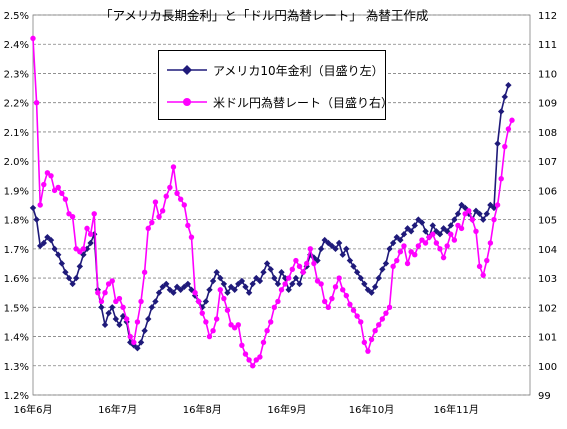 This screenshot has width=567, height=429. I want to click on y-right-tick-label: 106, so click(547, 191).